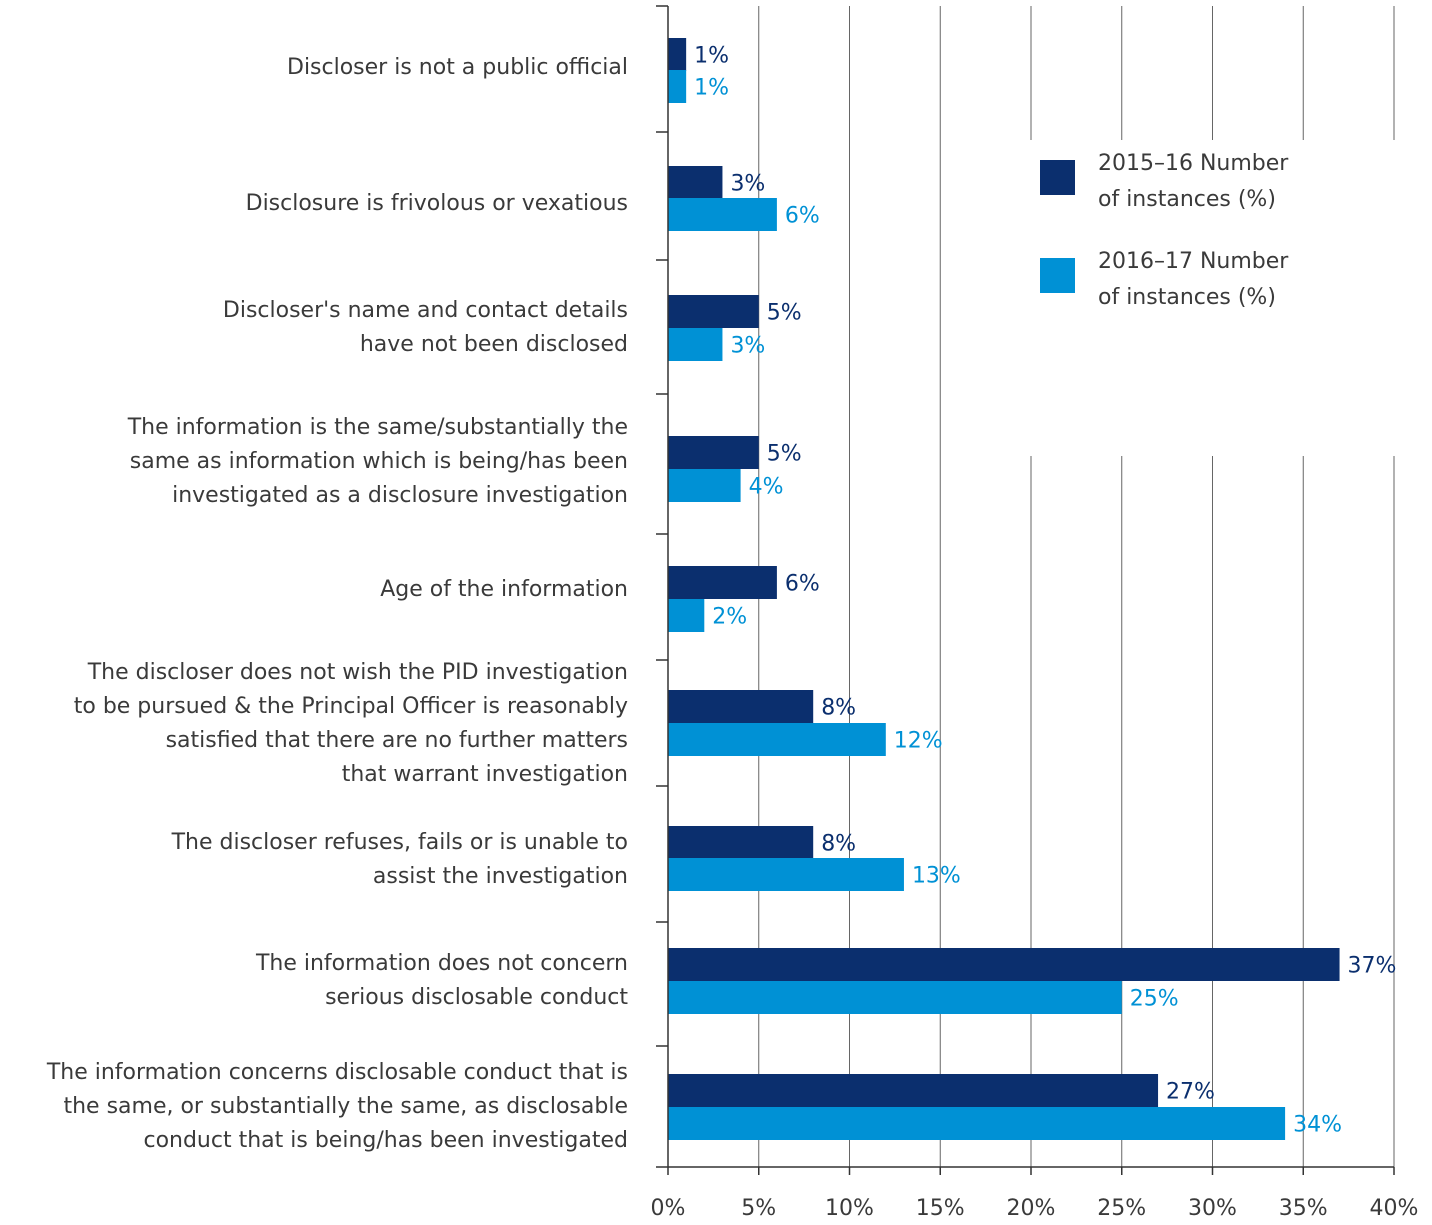  What do you see at coordinates (766, 487) in the screenshot?
I see `data-label: 4%` at bounding box center [766, 487].